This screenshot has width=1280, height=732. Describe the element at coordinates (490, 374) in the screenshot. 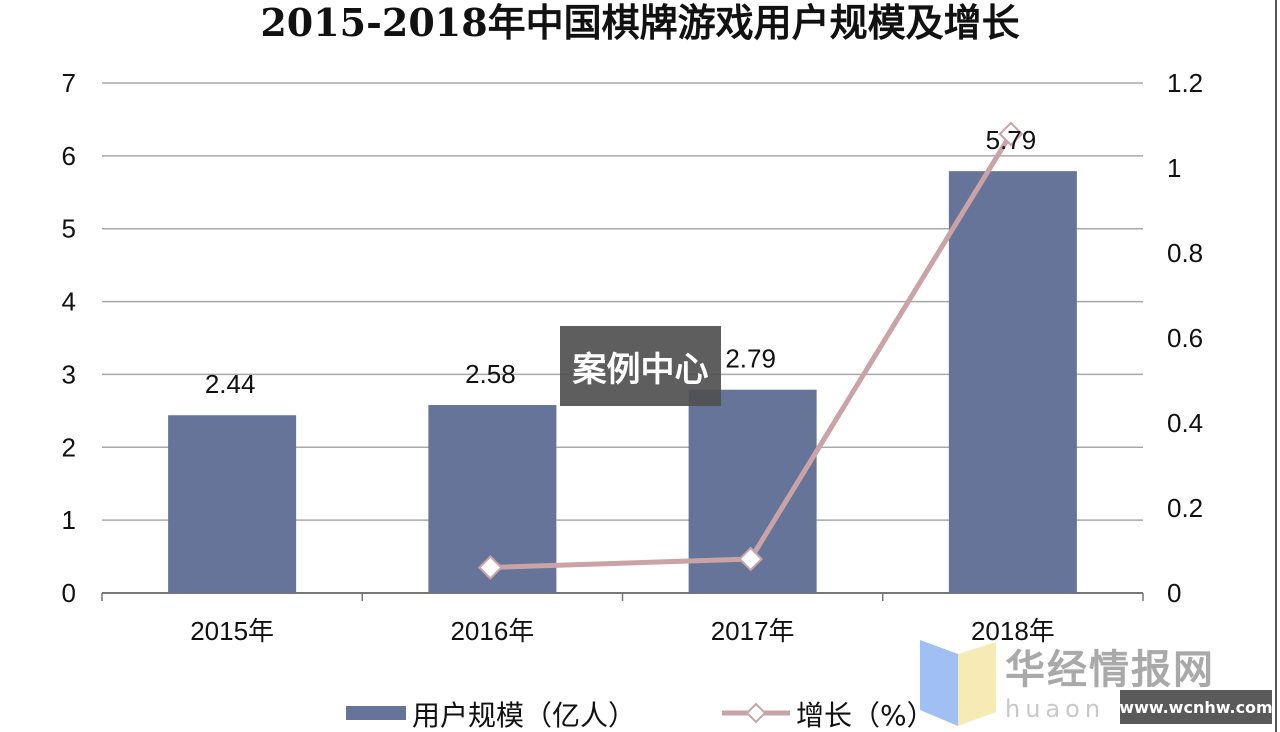

I see `bar-data-label: 2.58` at that location.